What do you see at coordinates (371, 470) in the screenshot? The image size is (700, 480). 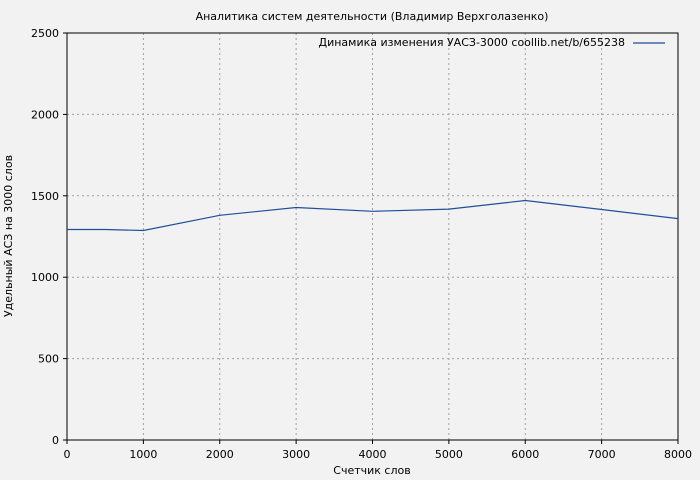 I see `x-axis-label: Счетчик слов` at bounding box center [371, 470].